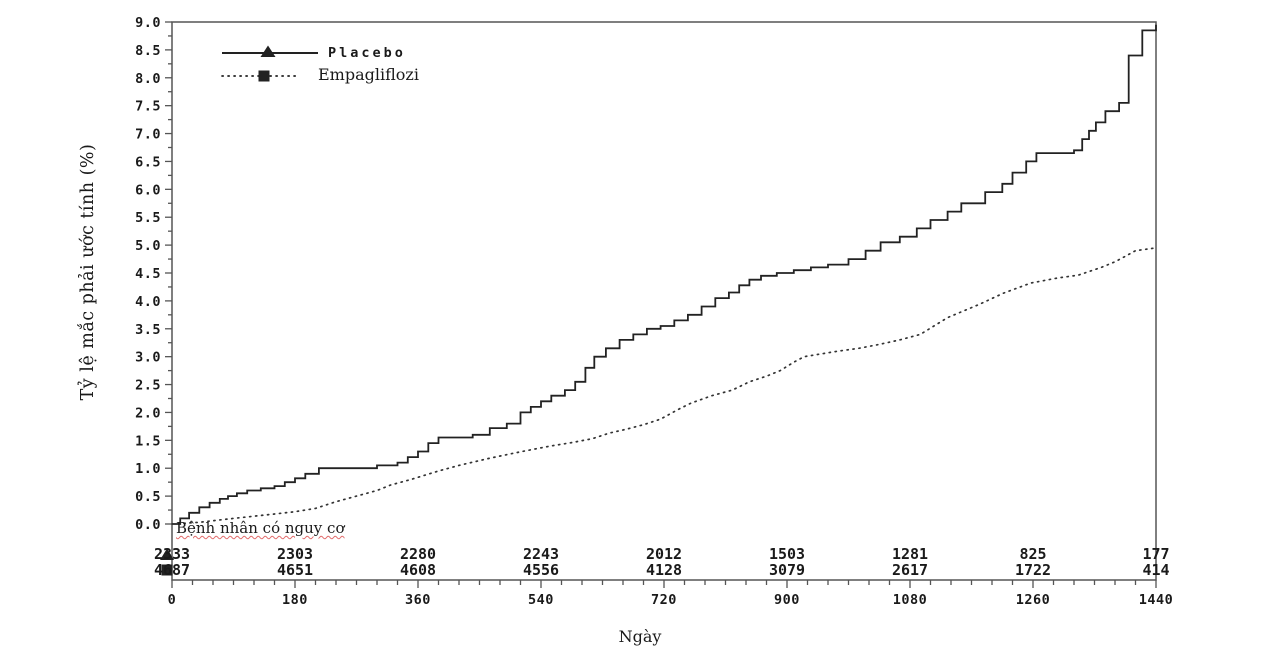 The width and height of the screenshot is (1268, 663). I want to click on at-risk-count: 4556, so click(541, 570).